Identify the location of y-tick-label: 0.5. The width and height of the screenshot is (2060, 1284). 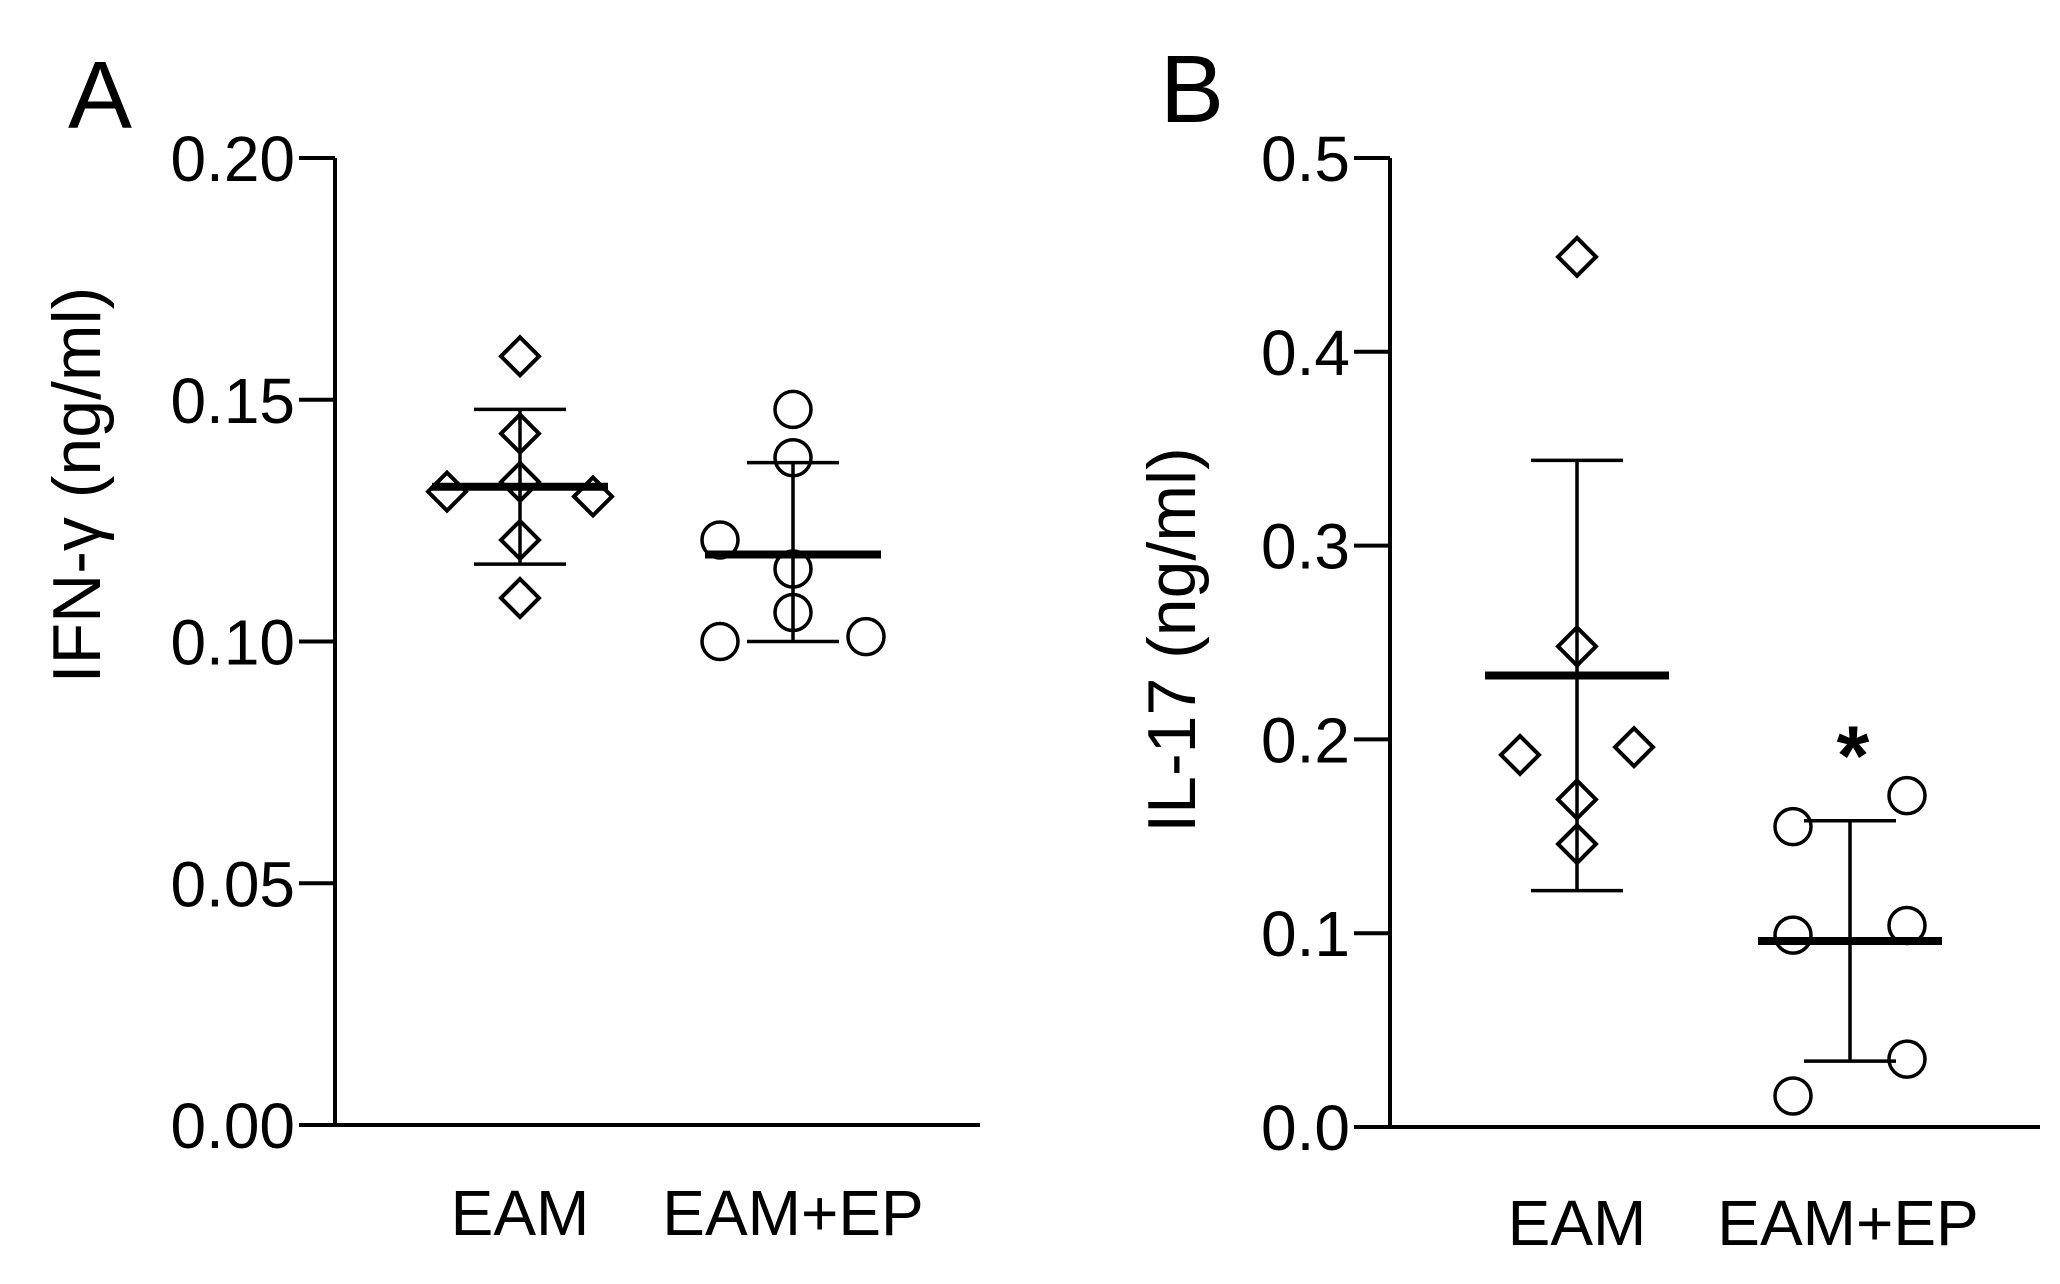
(1305, 159).